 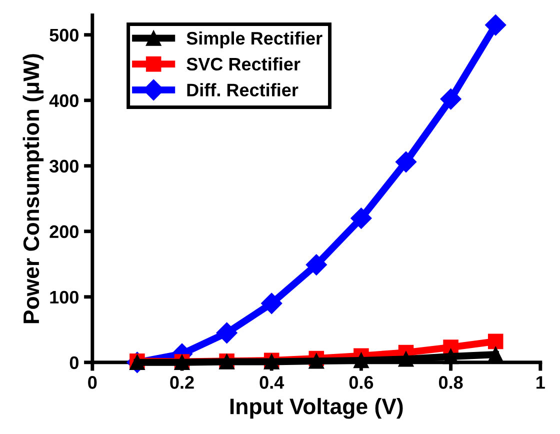 I want to click on x-tick-label: 0.8, so click(x=450, y=382).